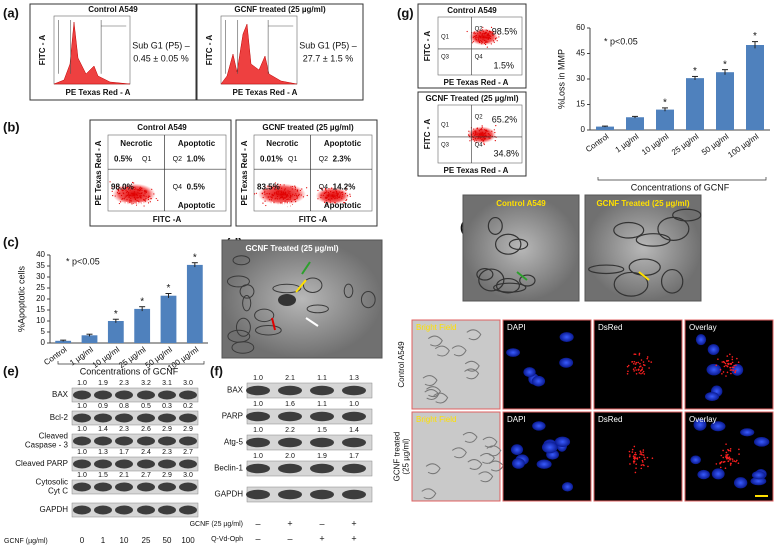 Image resolution: width=778 pixels, height=549 pixels. What do you see at coordinates (583, 129) in the screenshot?
I see `y-tick-label: 0` at bounding box center [583, 129].